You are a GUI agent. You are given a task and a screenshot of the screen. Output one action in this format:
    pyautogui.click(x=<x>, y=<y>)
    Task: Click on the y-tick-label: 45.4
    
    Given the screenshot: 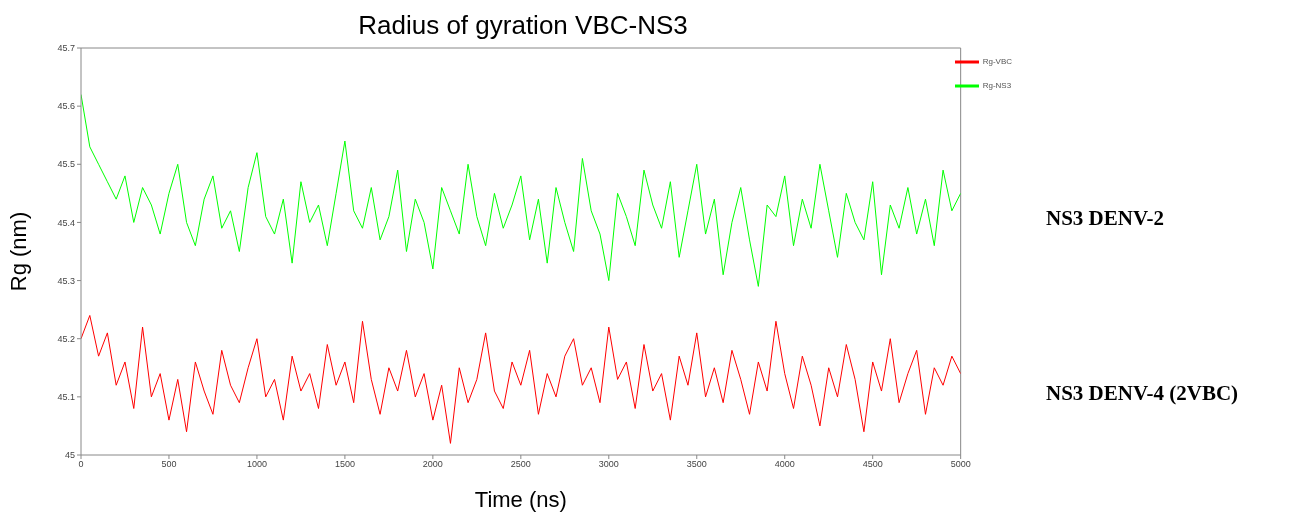 What is the action you would take?
    pyautogui.click(x=66, y=222)
    